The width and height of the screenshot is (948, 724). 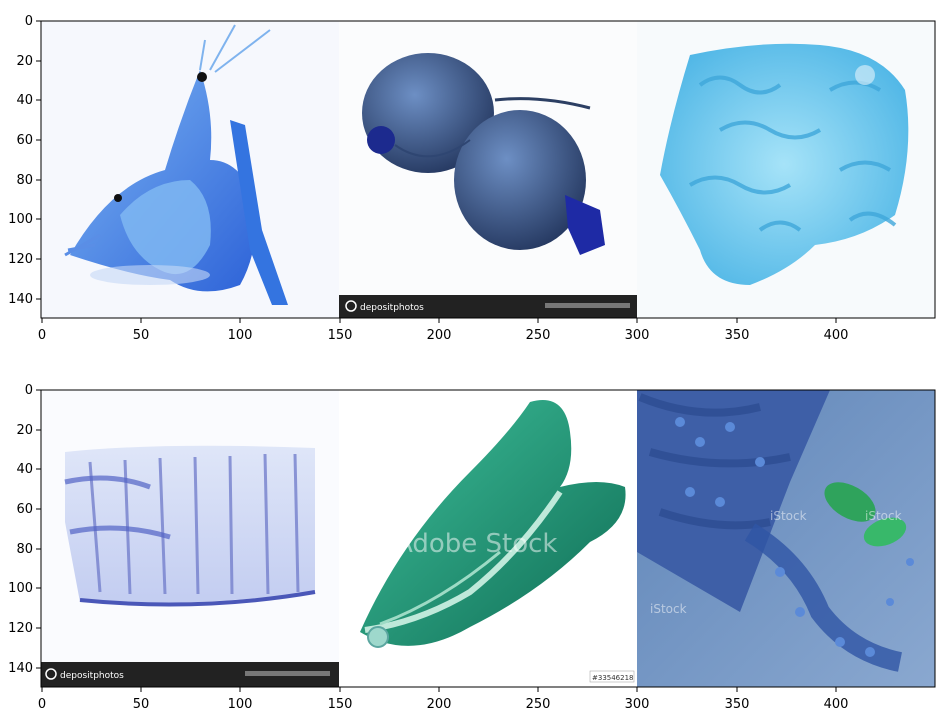 I want to click on stock-id: #33546218, so click(x=613, y=678).